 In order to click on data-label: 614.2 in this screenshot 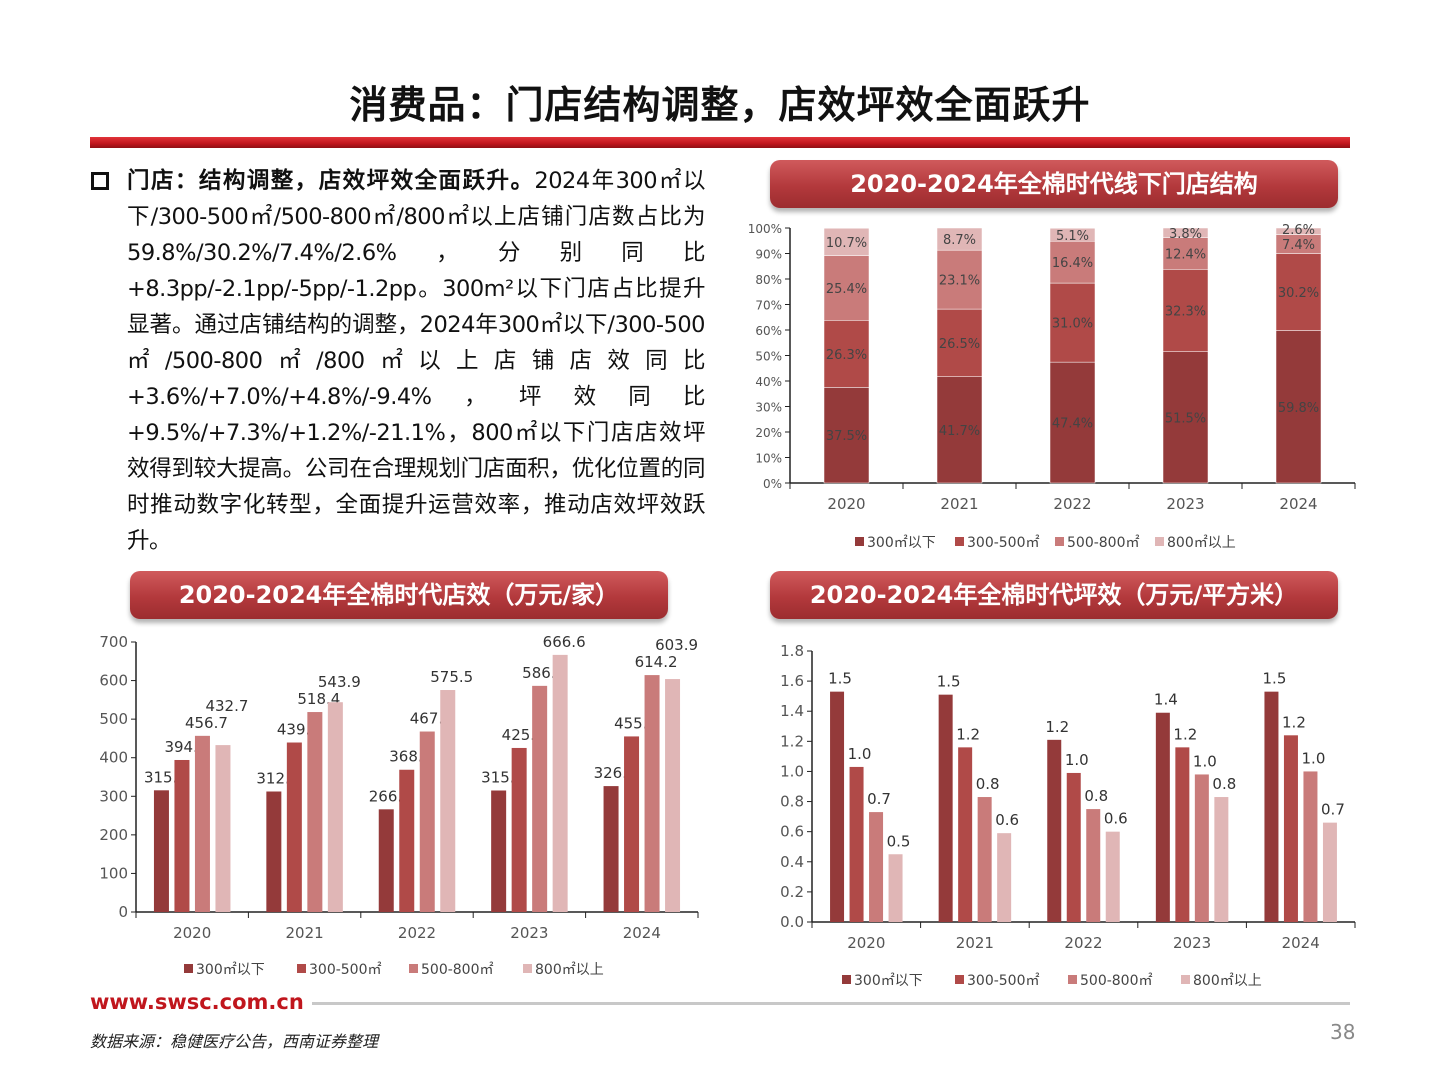, I will do `click(656, 662)`.